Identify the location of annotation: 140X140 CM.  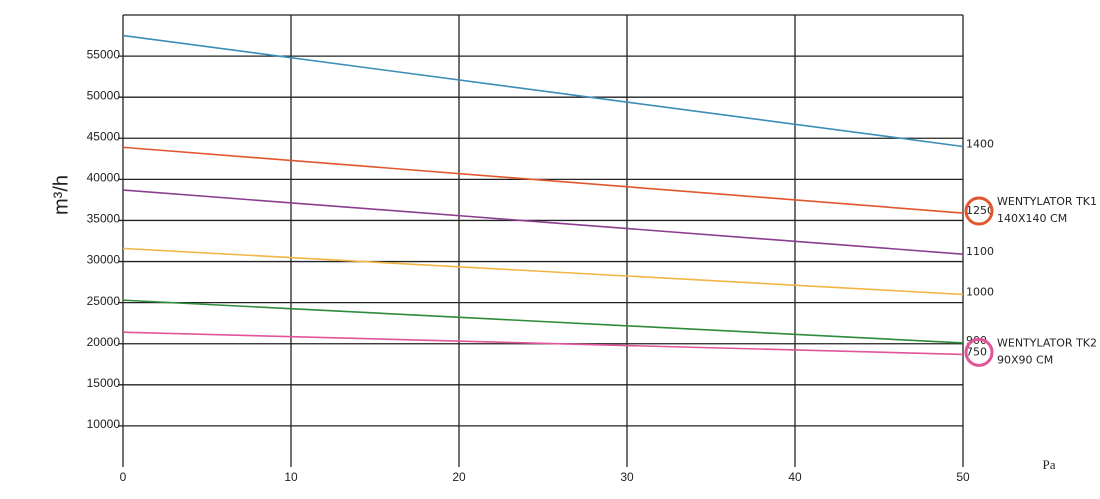
(1032, 218).